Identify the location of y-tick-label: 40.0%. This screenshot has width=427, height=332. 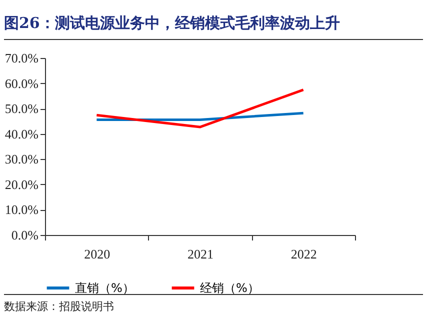
(21, 134).